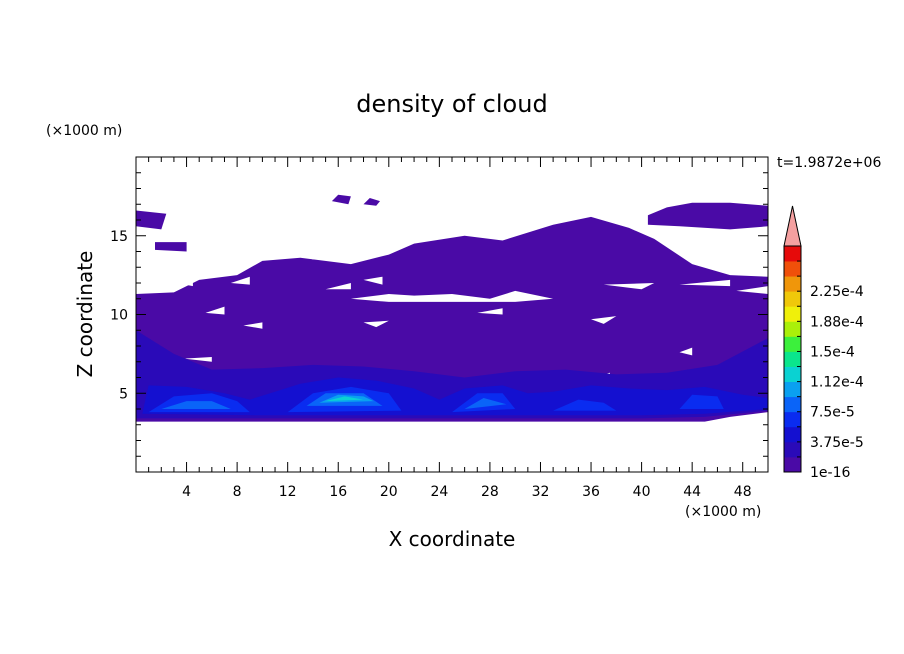 The width and height of the screenshot is (904, 654). Describe the element at coordinates (123, 394) in the screenshot. I see `y-tick-label: 5` at that location.